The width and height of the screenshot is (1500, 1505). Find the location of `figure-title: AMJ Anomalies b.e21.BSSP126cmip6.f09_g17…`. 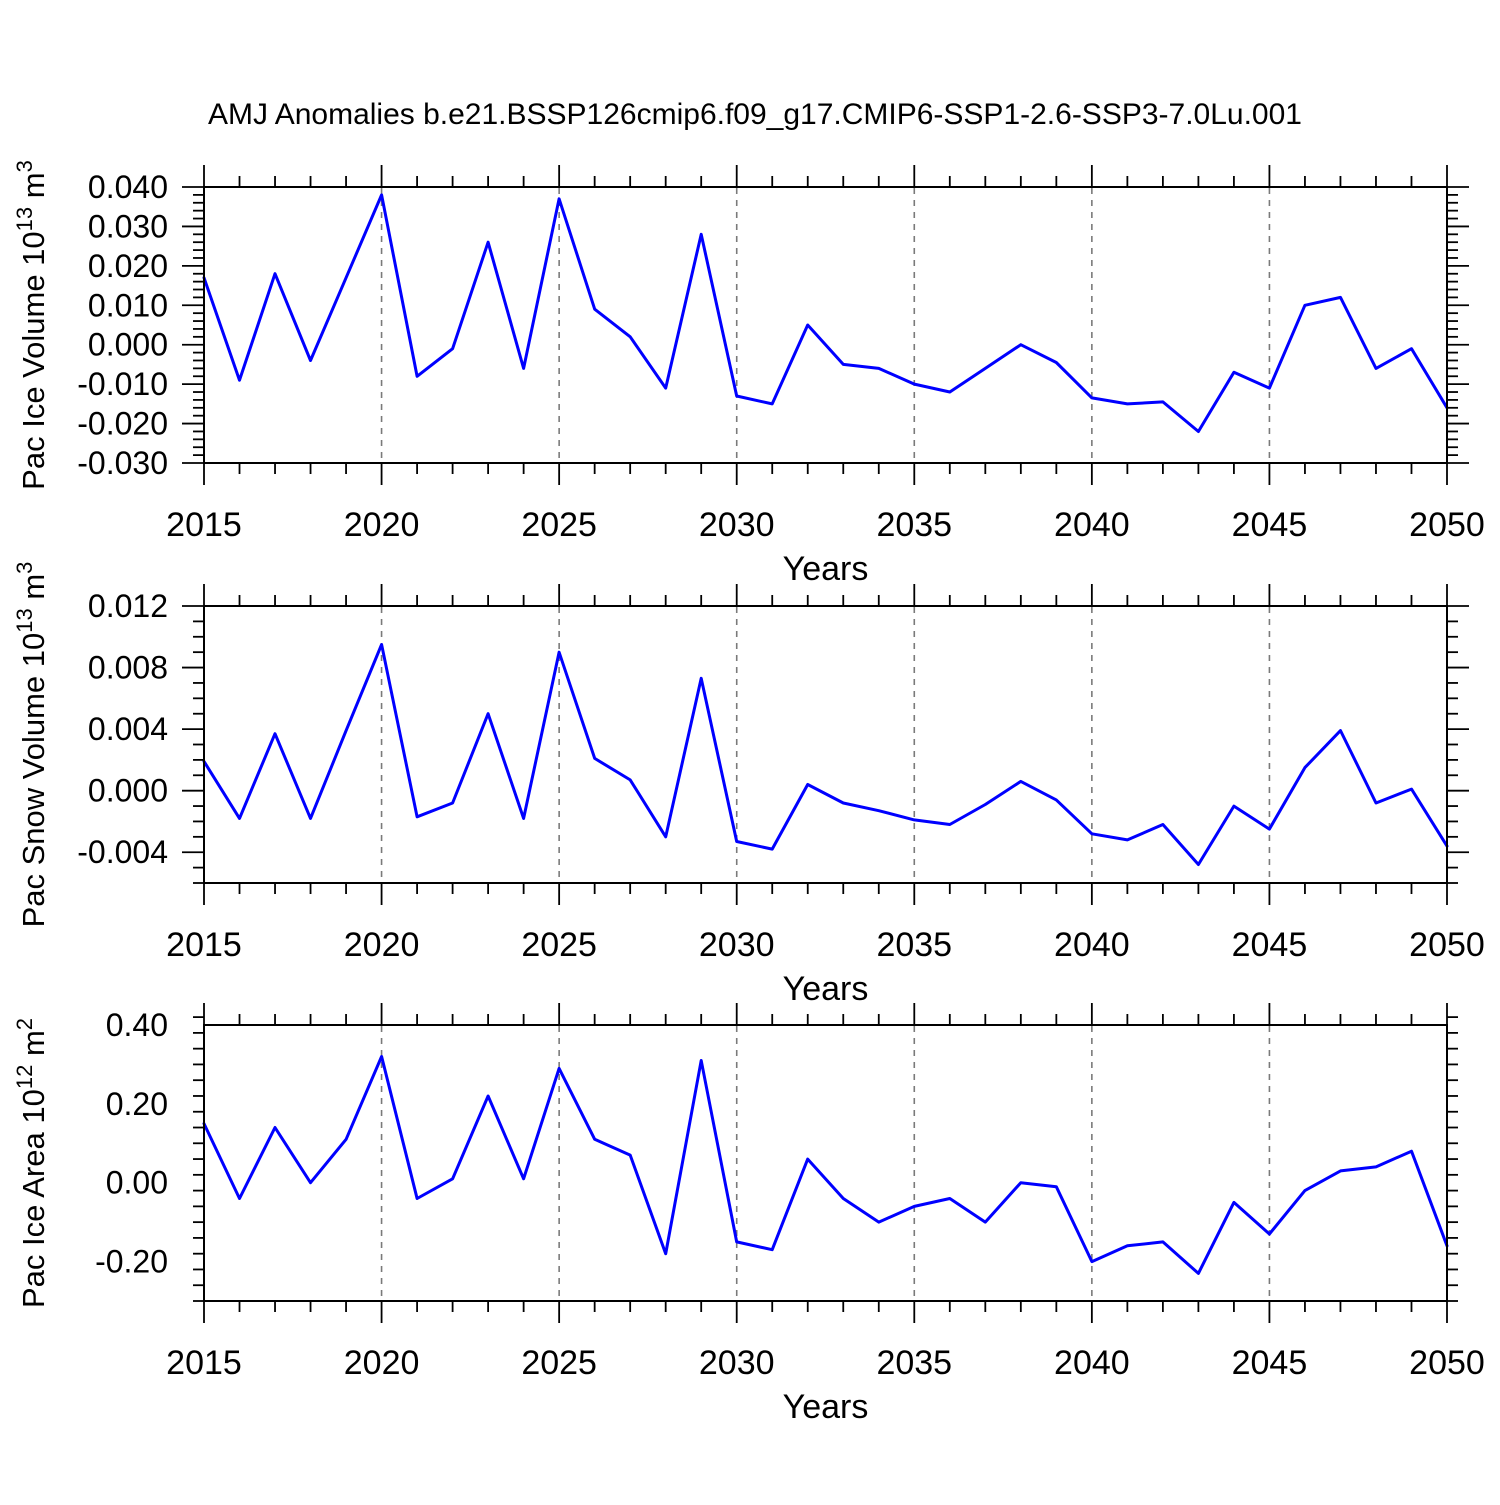

figure-title: AMJ Anomalies b.e21.BSSP126cmip6.f09_g17… is located at coordinates (755, 114).